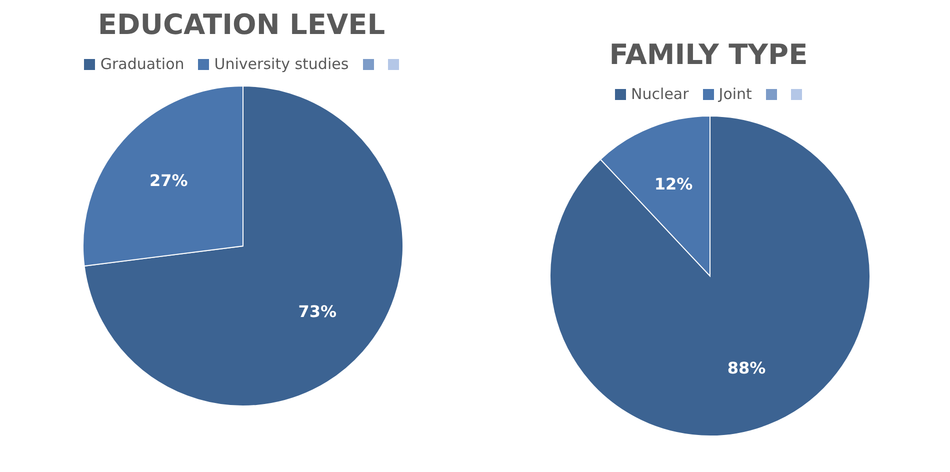  I want to click on legend-label: Nuclear, so click(660, 94).